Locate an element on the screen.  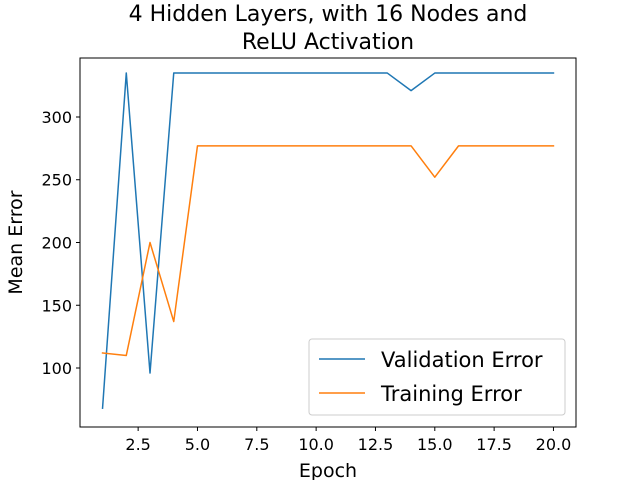
legend: Validation Error Training Error is located at coordinates (437, 377).